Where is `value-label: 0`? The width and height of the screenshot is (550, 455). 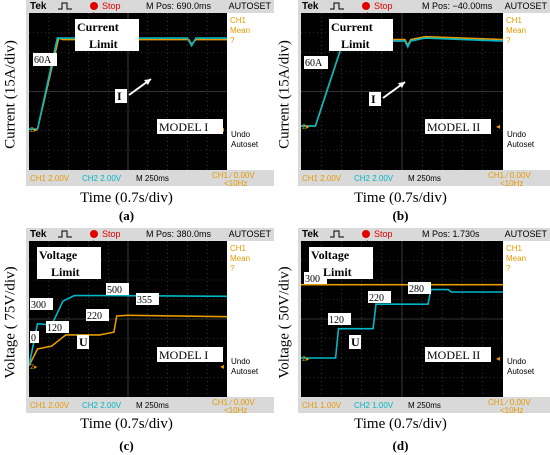
value-label: 0 is located at coordinates (33, 338).